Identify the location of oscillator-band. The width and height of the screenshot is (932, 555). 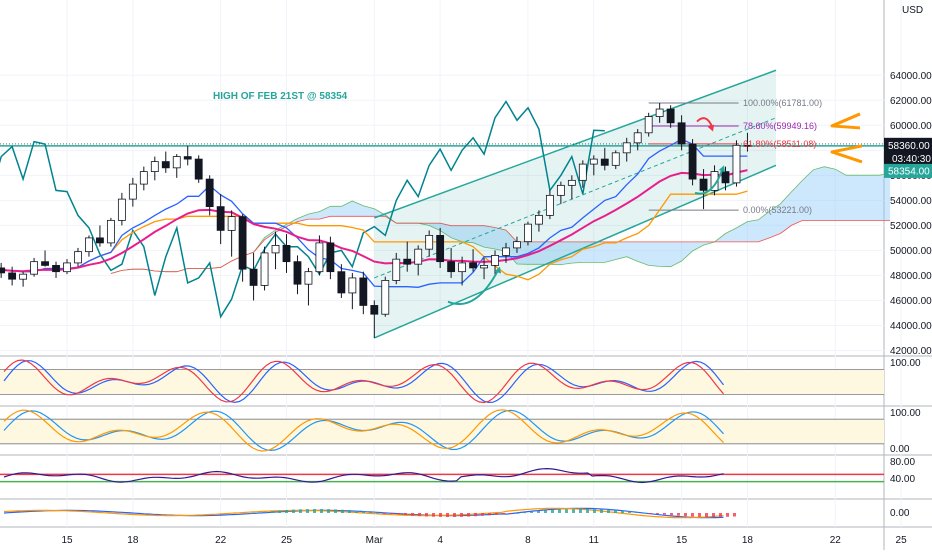
(442, 431).